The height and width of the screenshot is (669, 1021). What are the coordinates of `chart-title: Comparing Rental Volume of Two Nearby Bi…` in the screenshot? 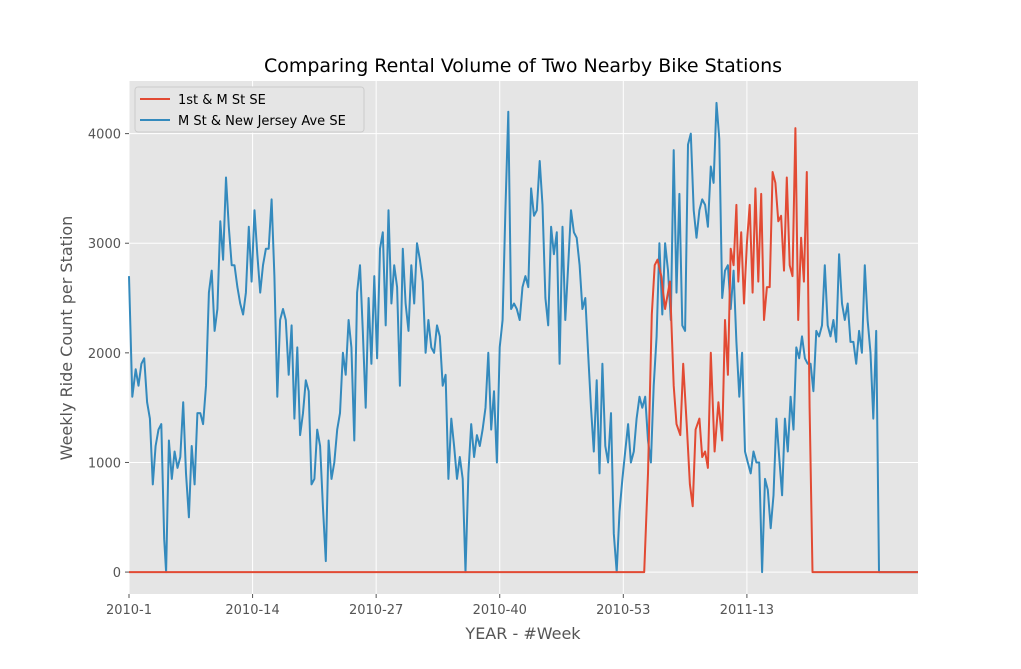 It's located at (523, 66).